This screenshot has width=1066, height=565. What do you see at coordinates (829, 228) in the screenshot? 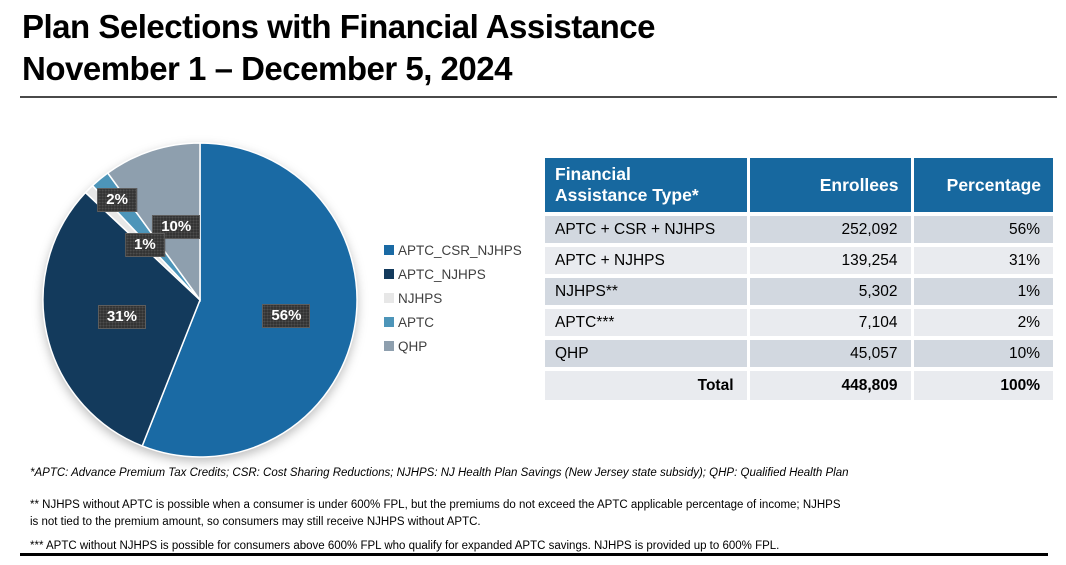
I see `table-cell: 252,092` at bounding box center [829, 228].